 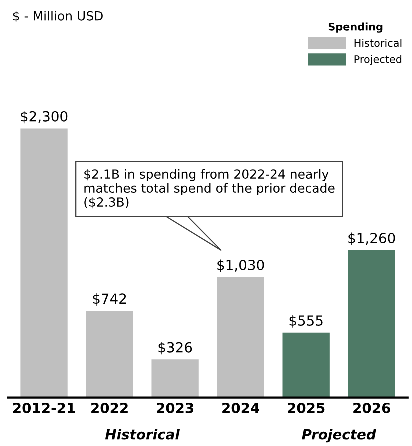 I want to click on x-tick-label: 2022, so click(x=110, y=408).